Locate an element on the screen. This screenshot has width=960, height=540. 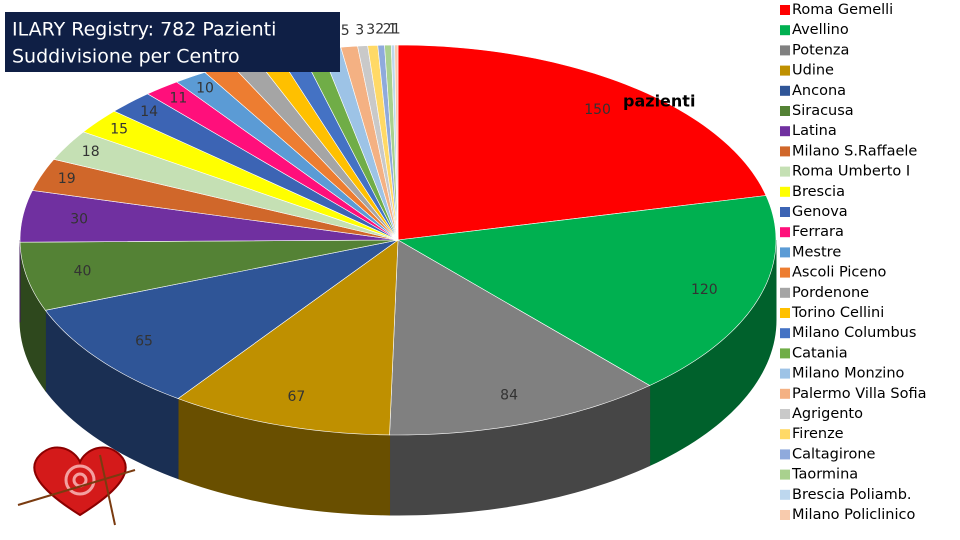
value-label: 65 is located at coordinates (144, 342).